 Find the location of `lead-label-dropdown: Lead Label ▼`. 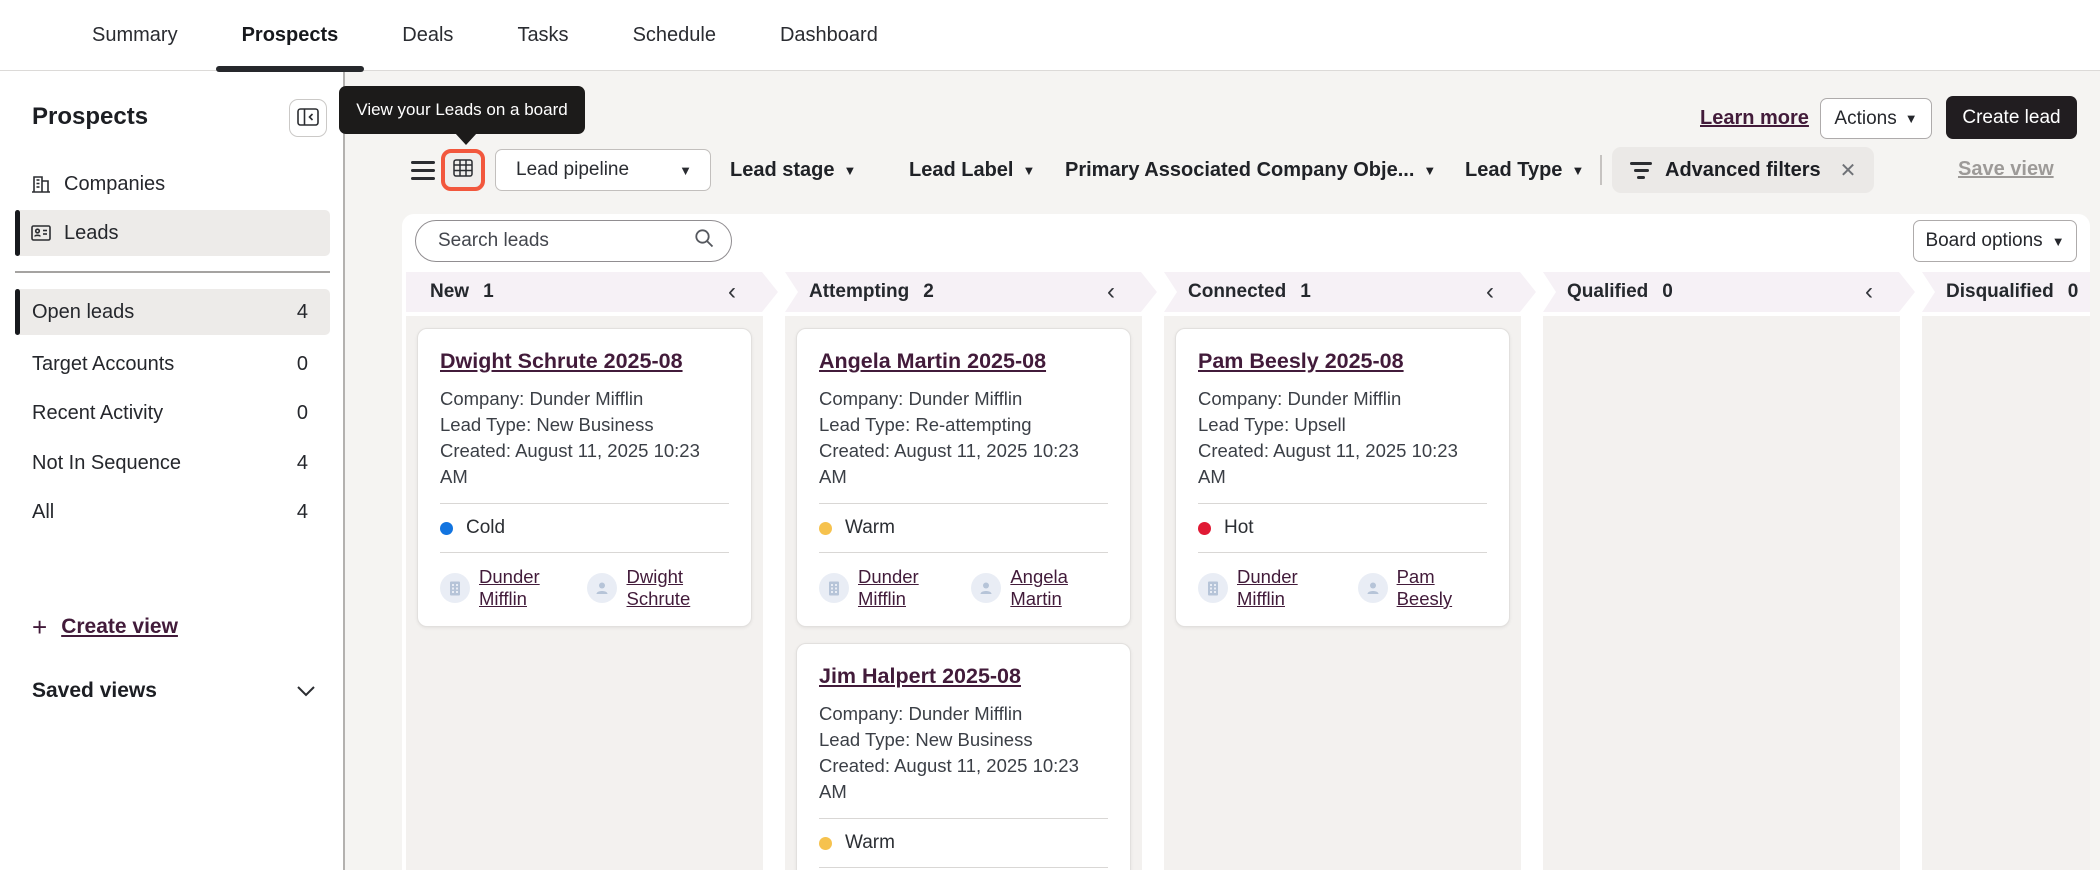

lead-label-dropdown: Lead Label ▼ is located at coordinates (972, 170).